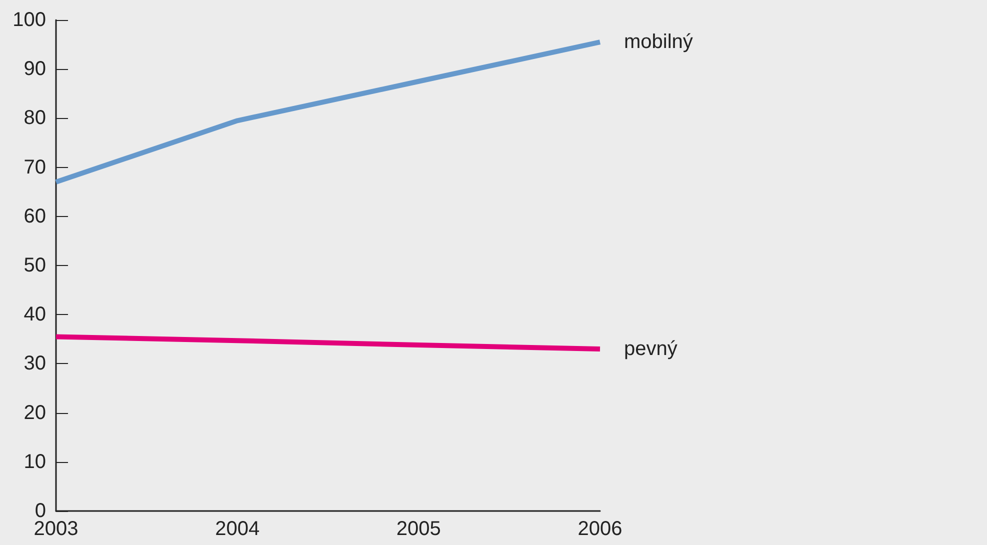 The image size is (987, 545). I want to click on series-label: mobilný, so click(658, 42).